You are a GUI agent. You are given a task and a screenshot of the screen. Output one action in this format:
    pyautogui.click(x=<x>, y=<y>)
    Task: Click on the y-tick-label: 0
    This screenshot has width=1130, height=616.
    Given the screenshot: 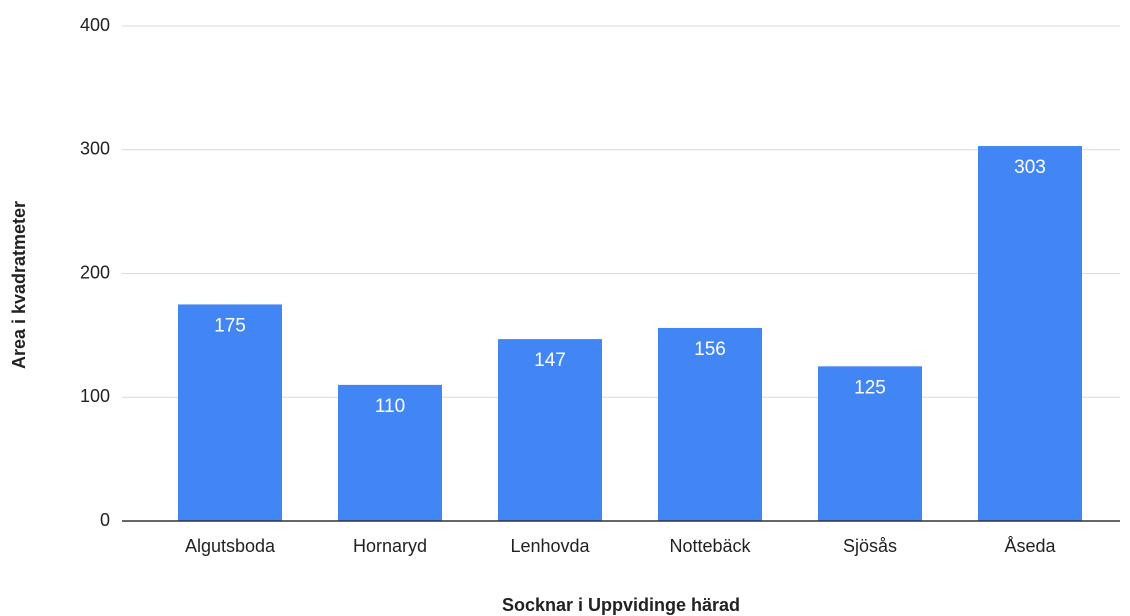 What is the action you would take?
    pyautogui.click(x=105, y=520)
    